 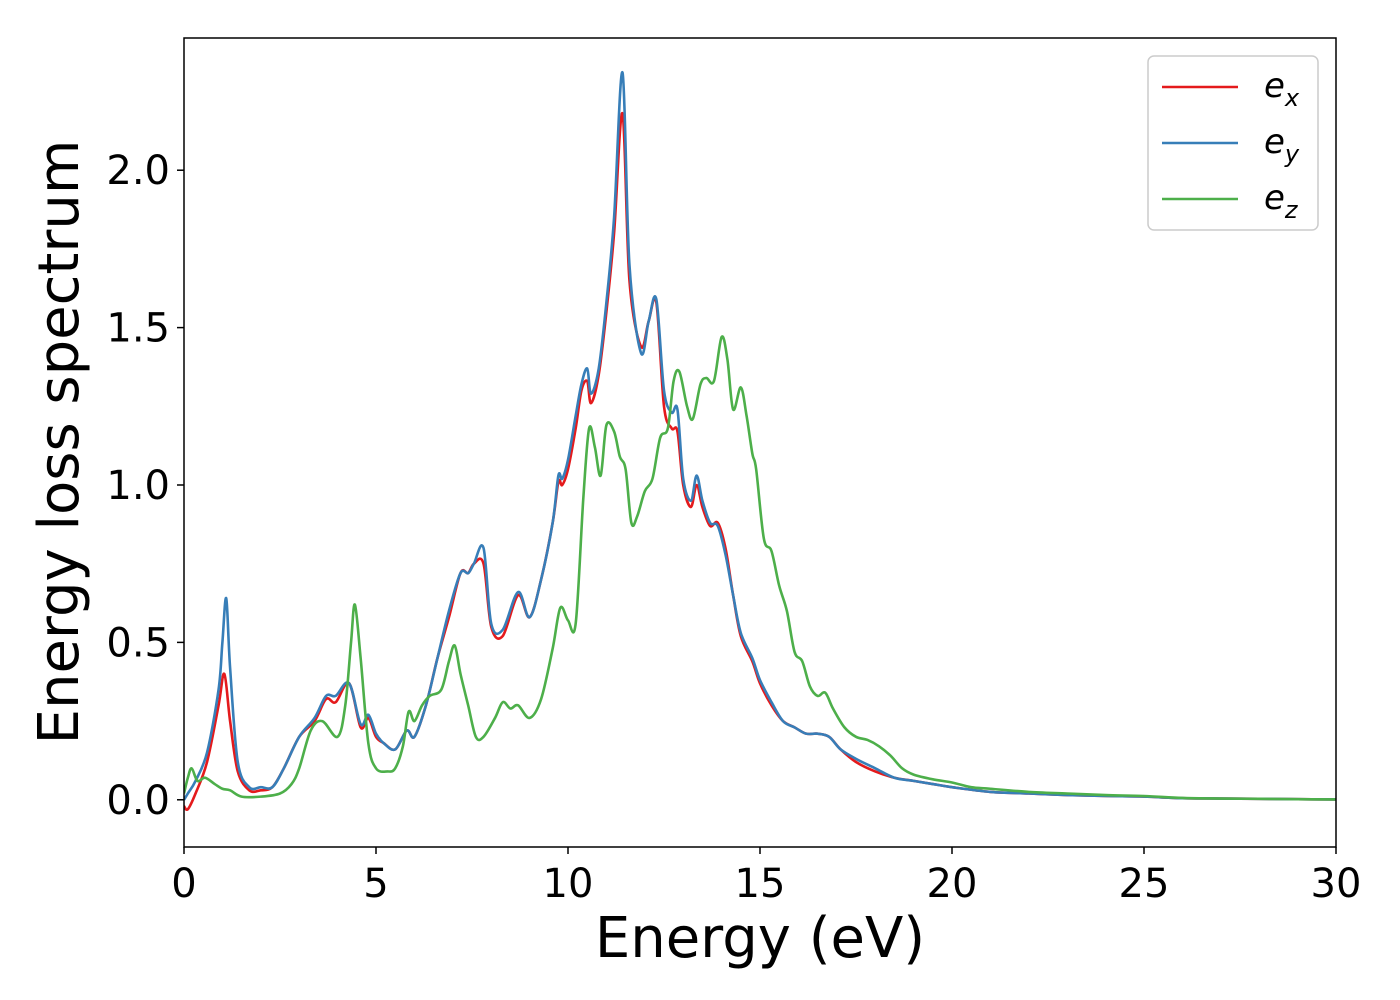 I want to click on x-tick-label: 10, so click(x=568, y=884).